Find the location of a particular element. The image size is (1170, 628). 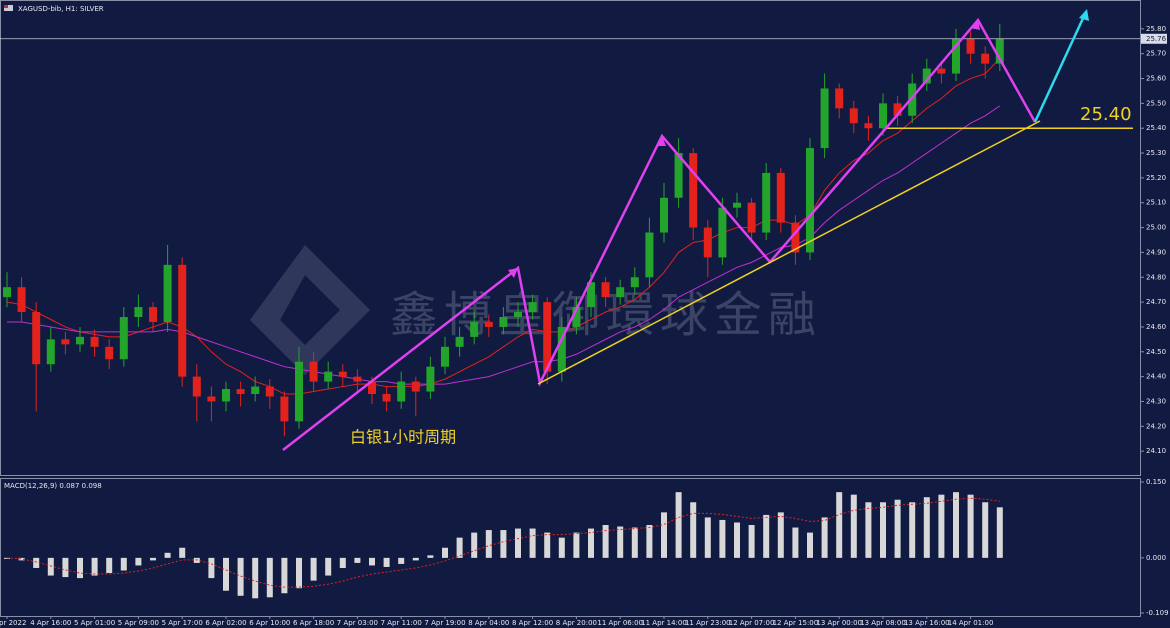

y-tick-label: 25.40 is located at coordinates (1156, 128).